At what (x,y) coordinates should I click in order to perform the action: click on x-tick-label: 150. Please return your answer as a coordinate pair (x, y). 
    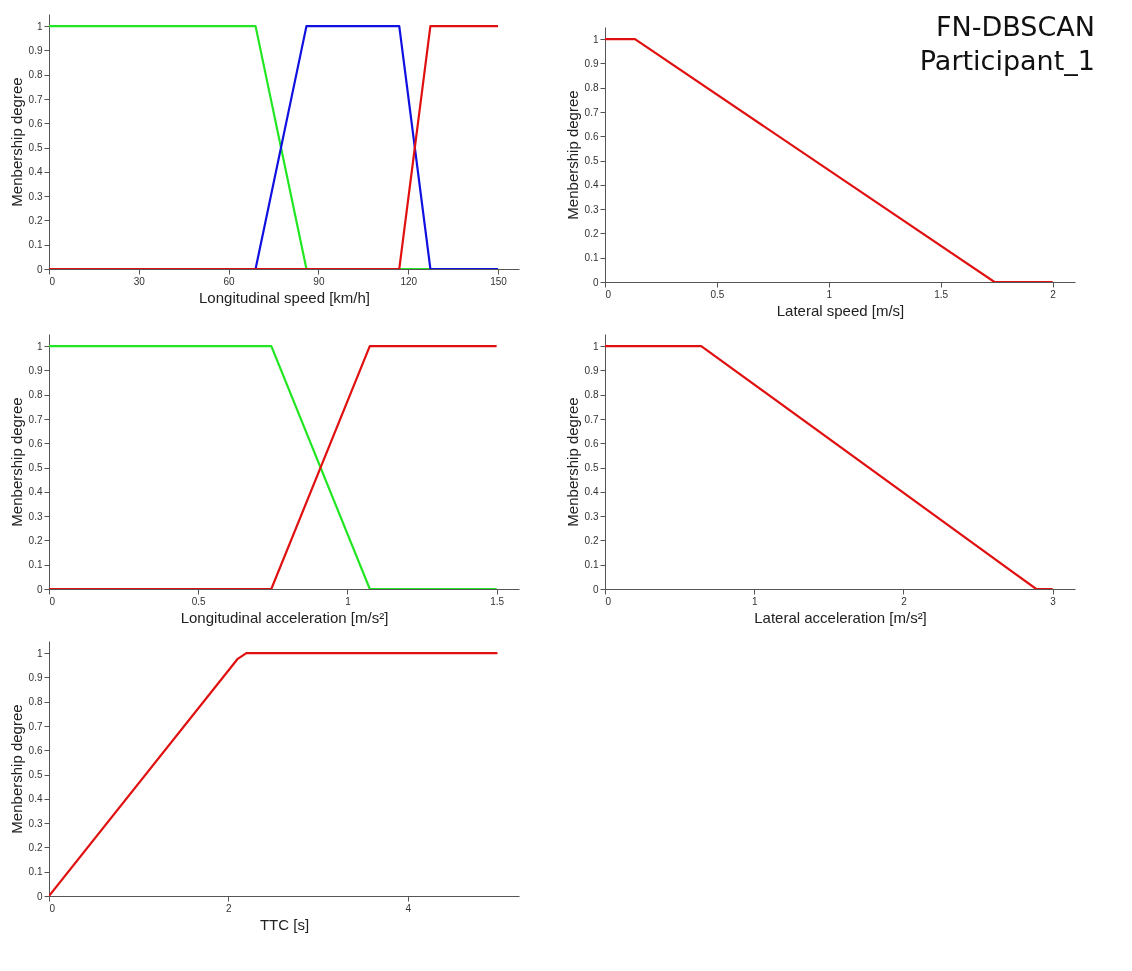
    Looking at the image, I should click on (499, 281).